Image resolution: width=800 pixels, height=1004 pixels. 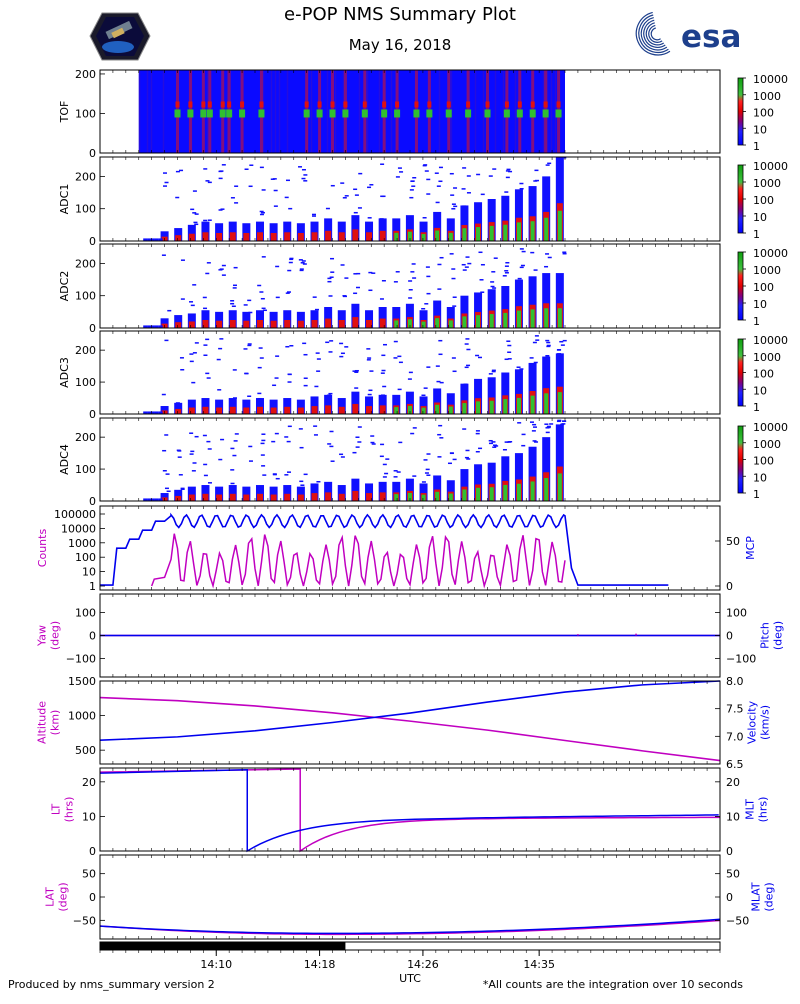 I want to click on mlat-label: MLAT (deg), so click(x=763, y=897).